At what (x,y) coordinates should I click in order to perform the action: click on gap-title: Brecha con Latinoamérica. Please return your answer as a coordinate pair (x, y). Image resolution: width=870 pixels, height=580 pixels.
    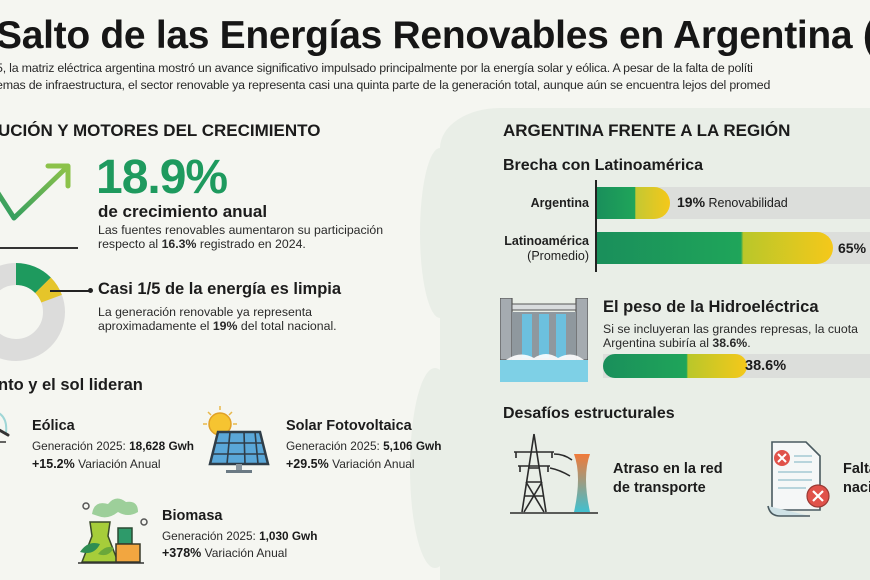
    Looking at the image, I should click on (603, 165).